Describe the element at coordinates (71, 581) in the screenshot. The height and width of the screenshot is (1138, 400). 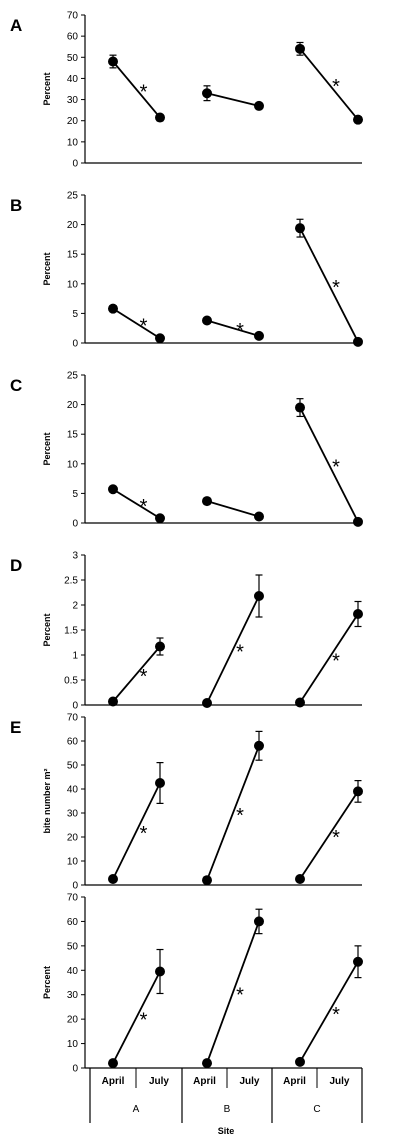
I see `y-tick-label: 2.5` at that location.